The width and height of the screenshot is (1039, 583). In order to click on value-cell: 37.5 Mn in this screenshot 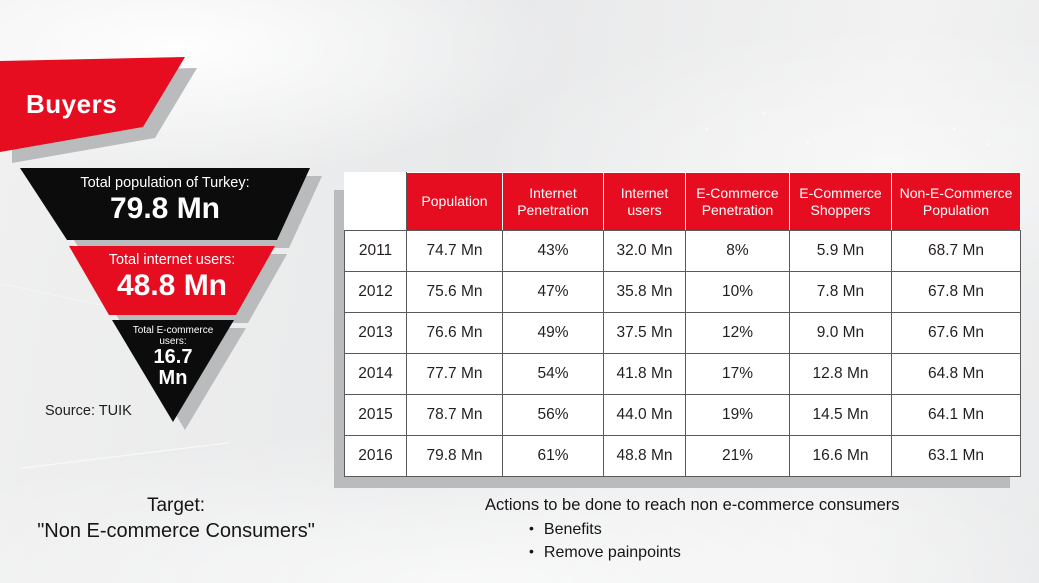, I will do `click(644, 333)`.